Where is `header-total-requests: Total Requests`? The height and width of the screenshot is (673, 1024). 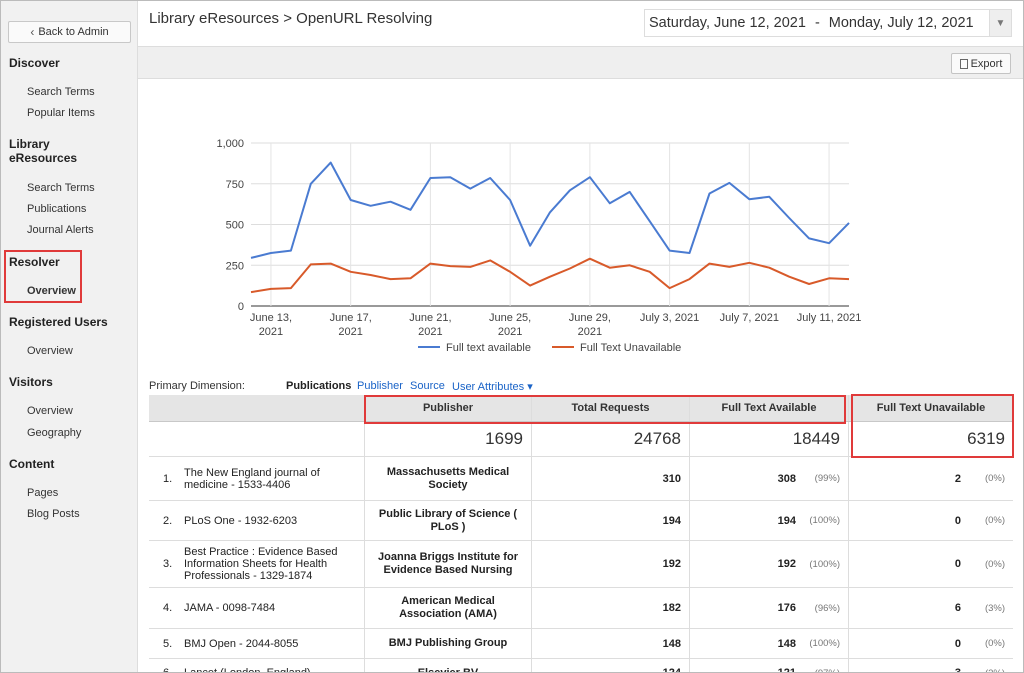 header-total-requests: Total Requests is located at coordinates (611, 408).